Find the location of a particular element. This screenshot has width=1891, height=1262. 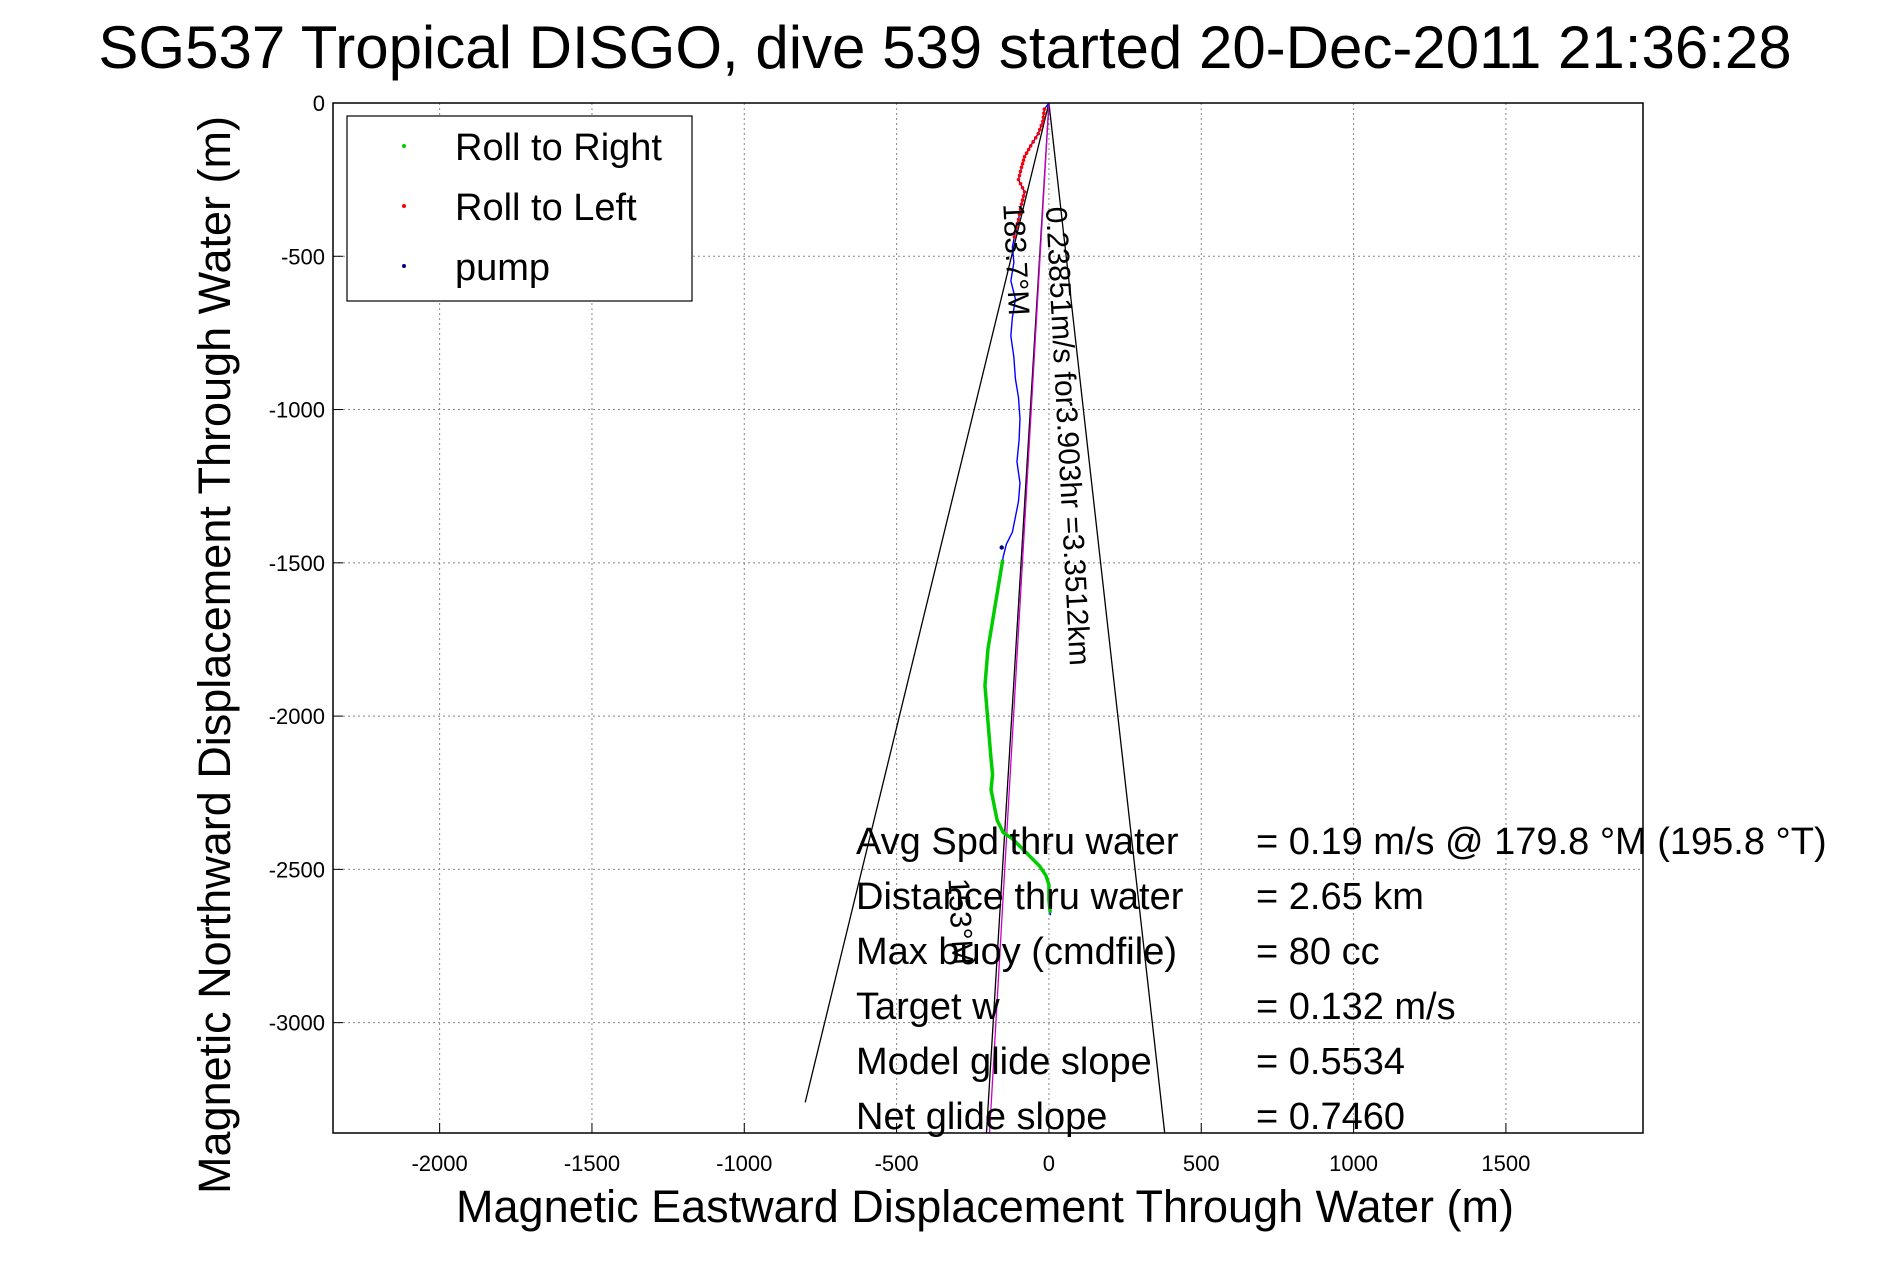

roll-right-marks is located at coordinates (1017, 736).